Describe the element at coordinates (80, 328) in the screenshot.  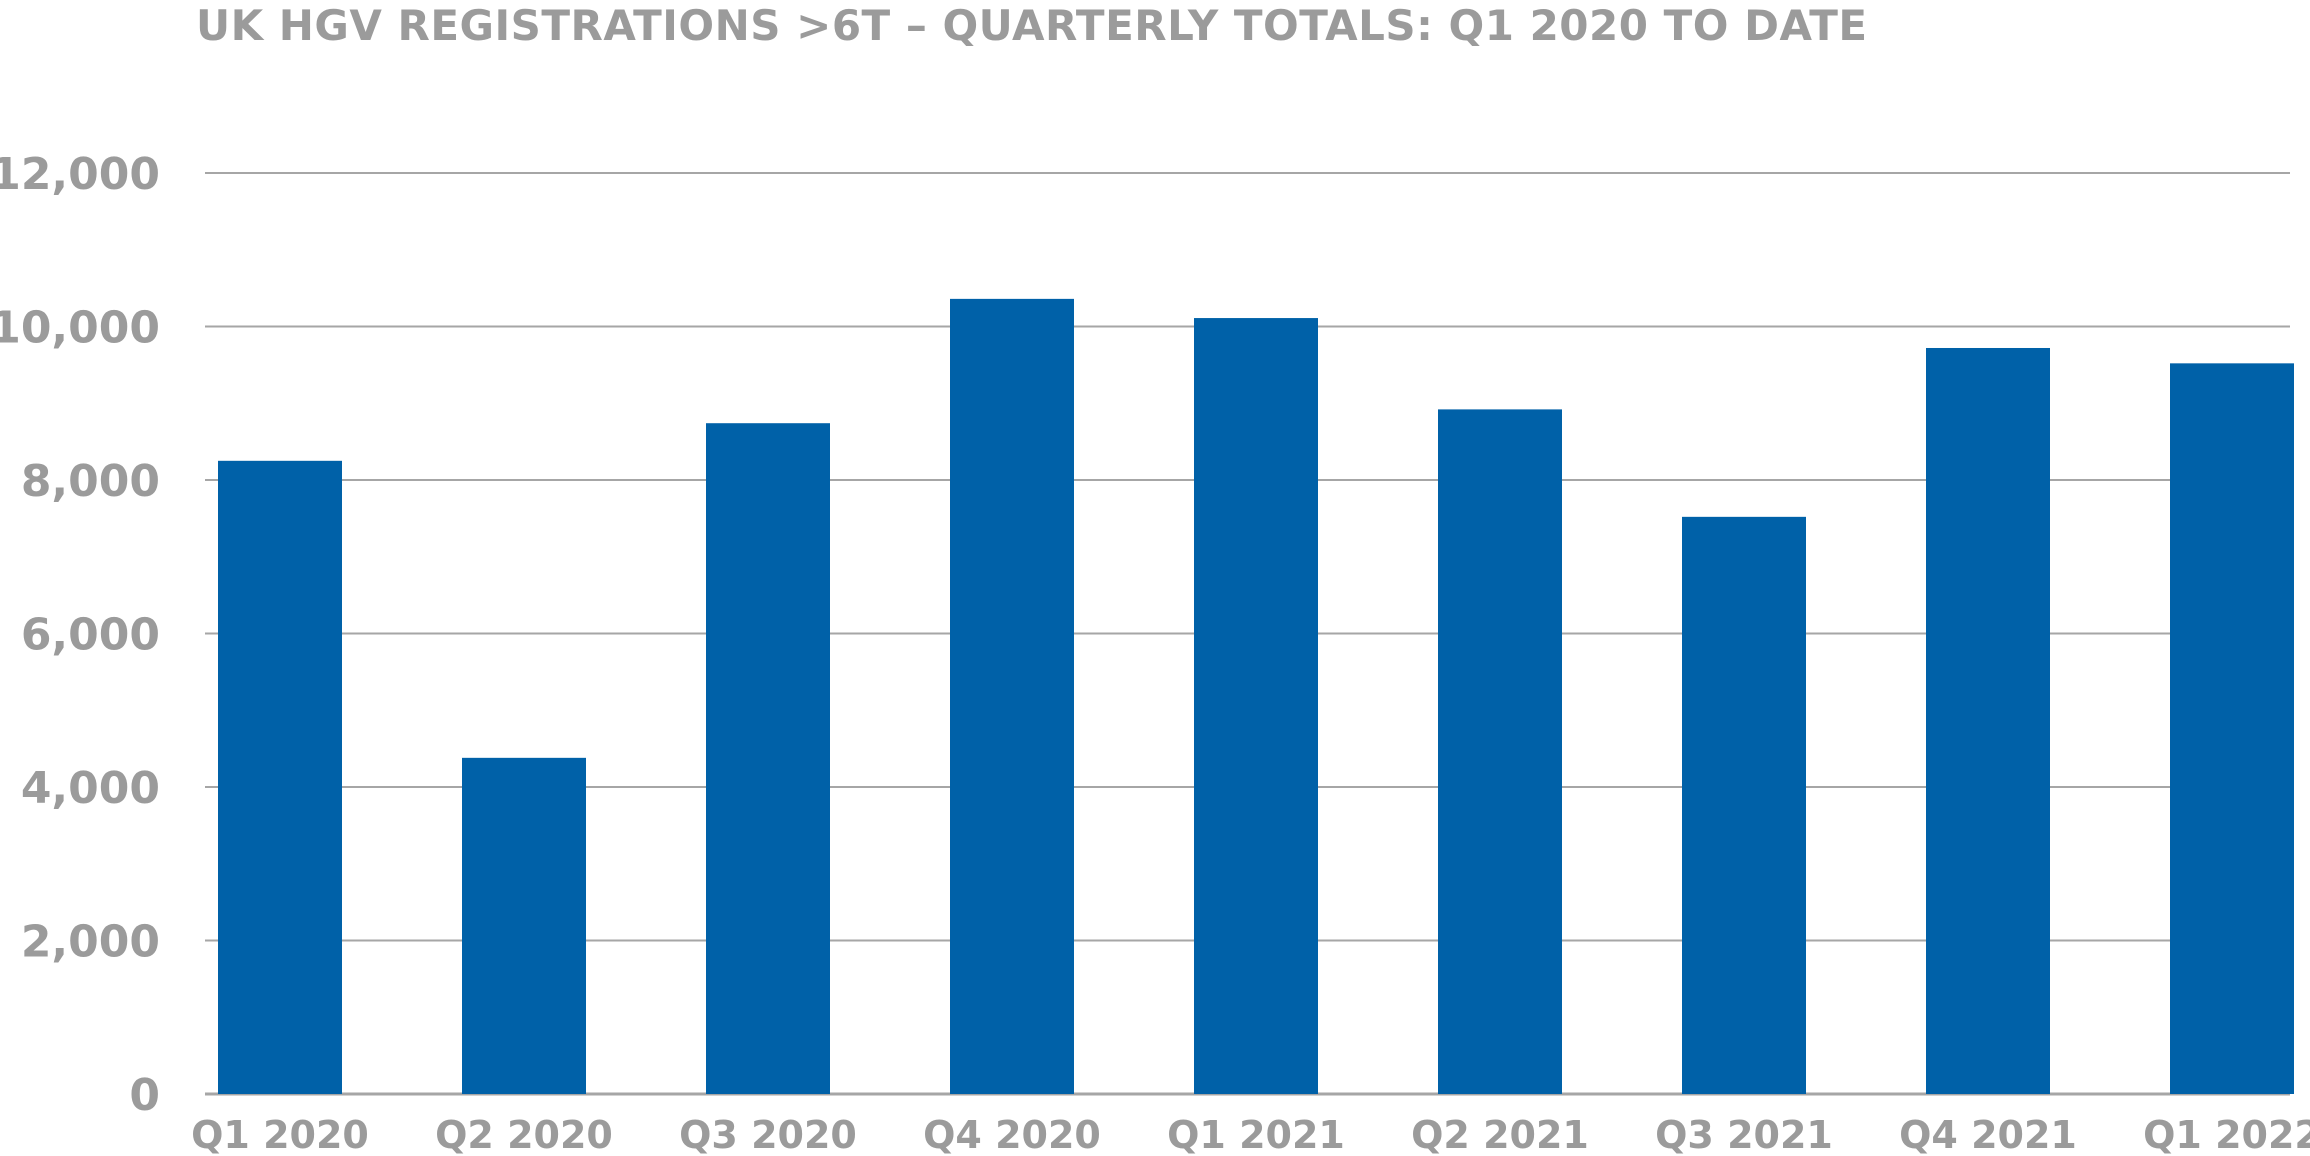
I see `y-tick-label: 10,000` at that location.